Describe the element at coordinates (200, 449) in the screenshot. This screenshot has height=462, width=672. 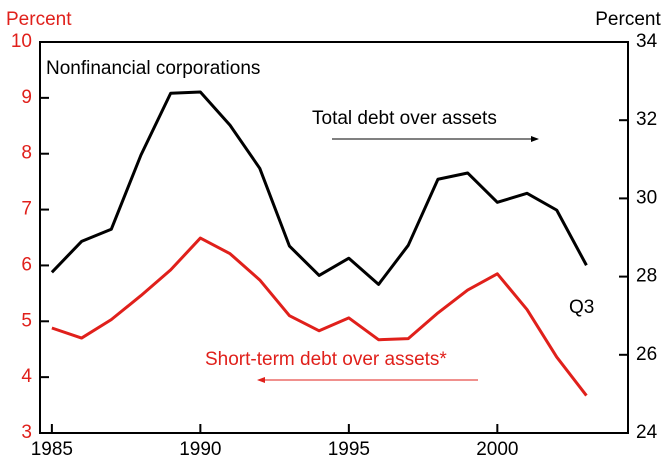
I see `x-tick-label: 1990` at that location.